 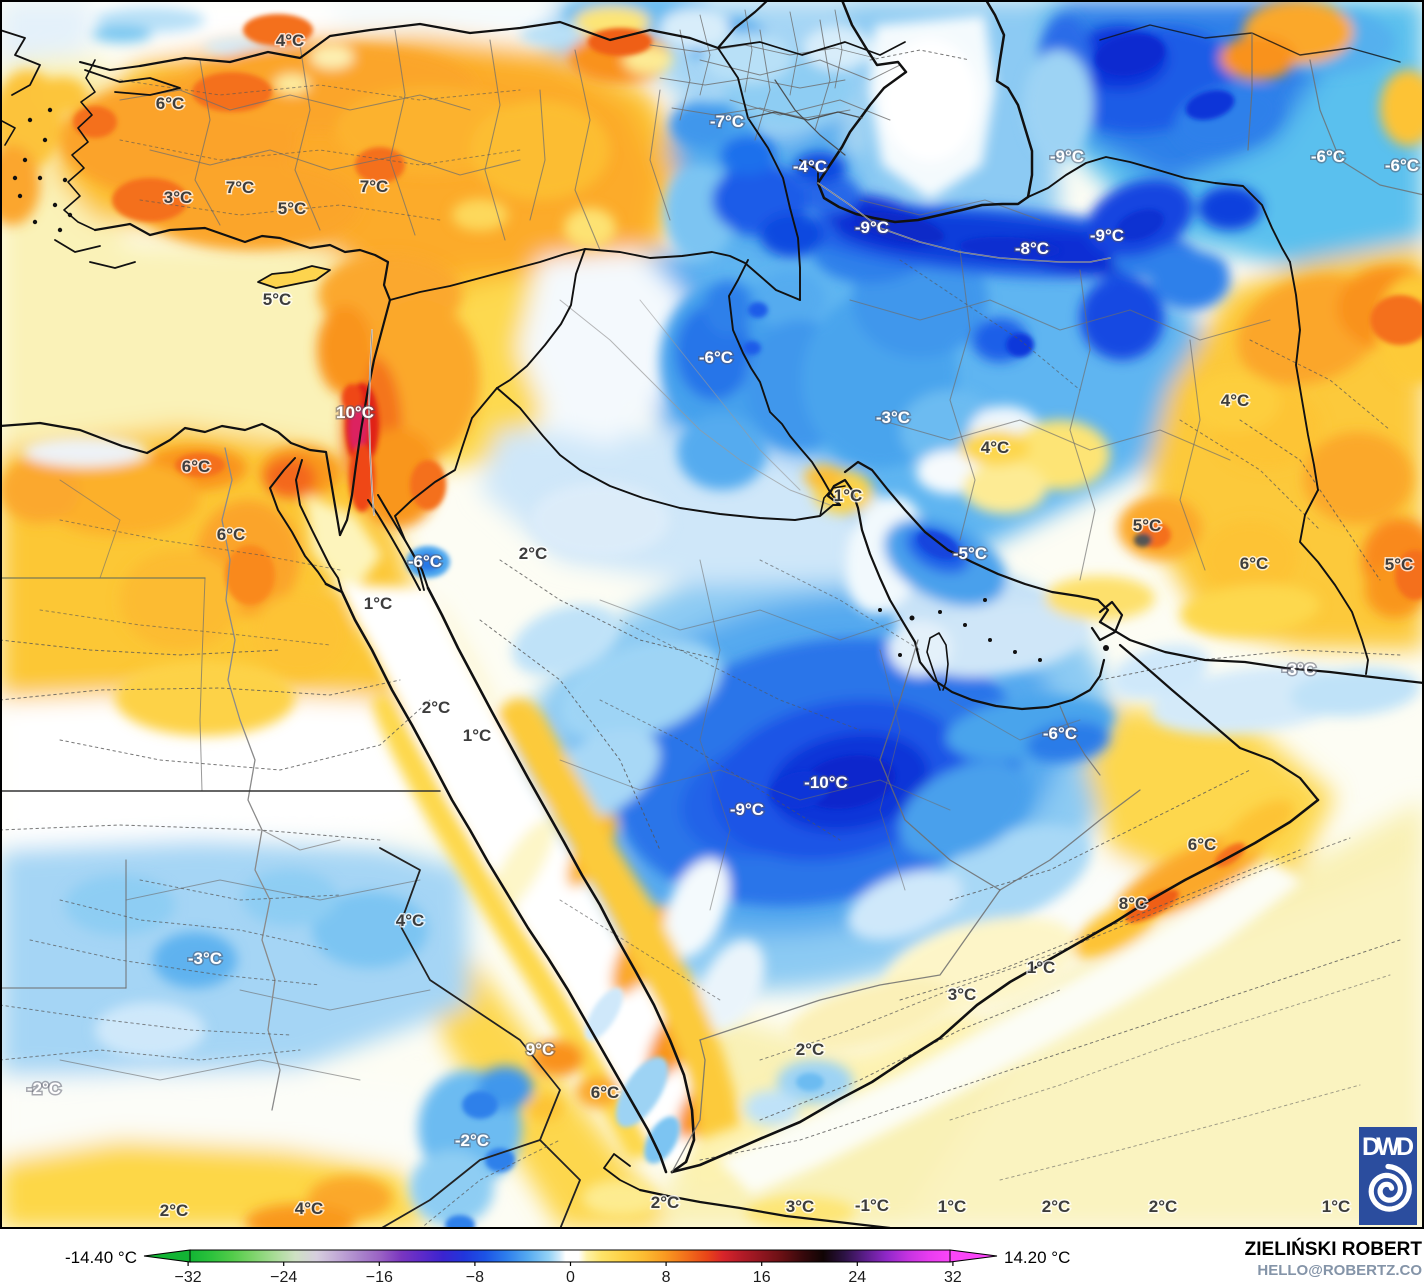 I want to click on svg-text: 8, so click(x=666, y=1277).